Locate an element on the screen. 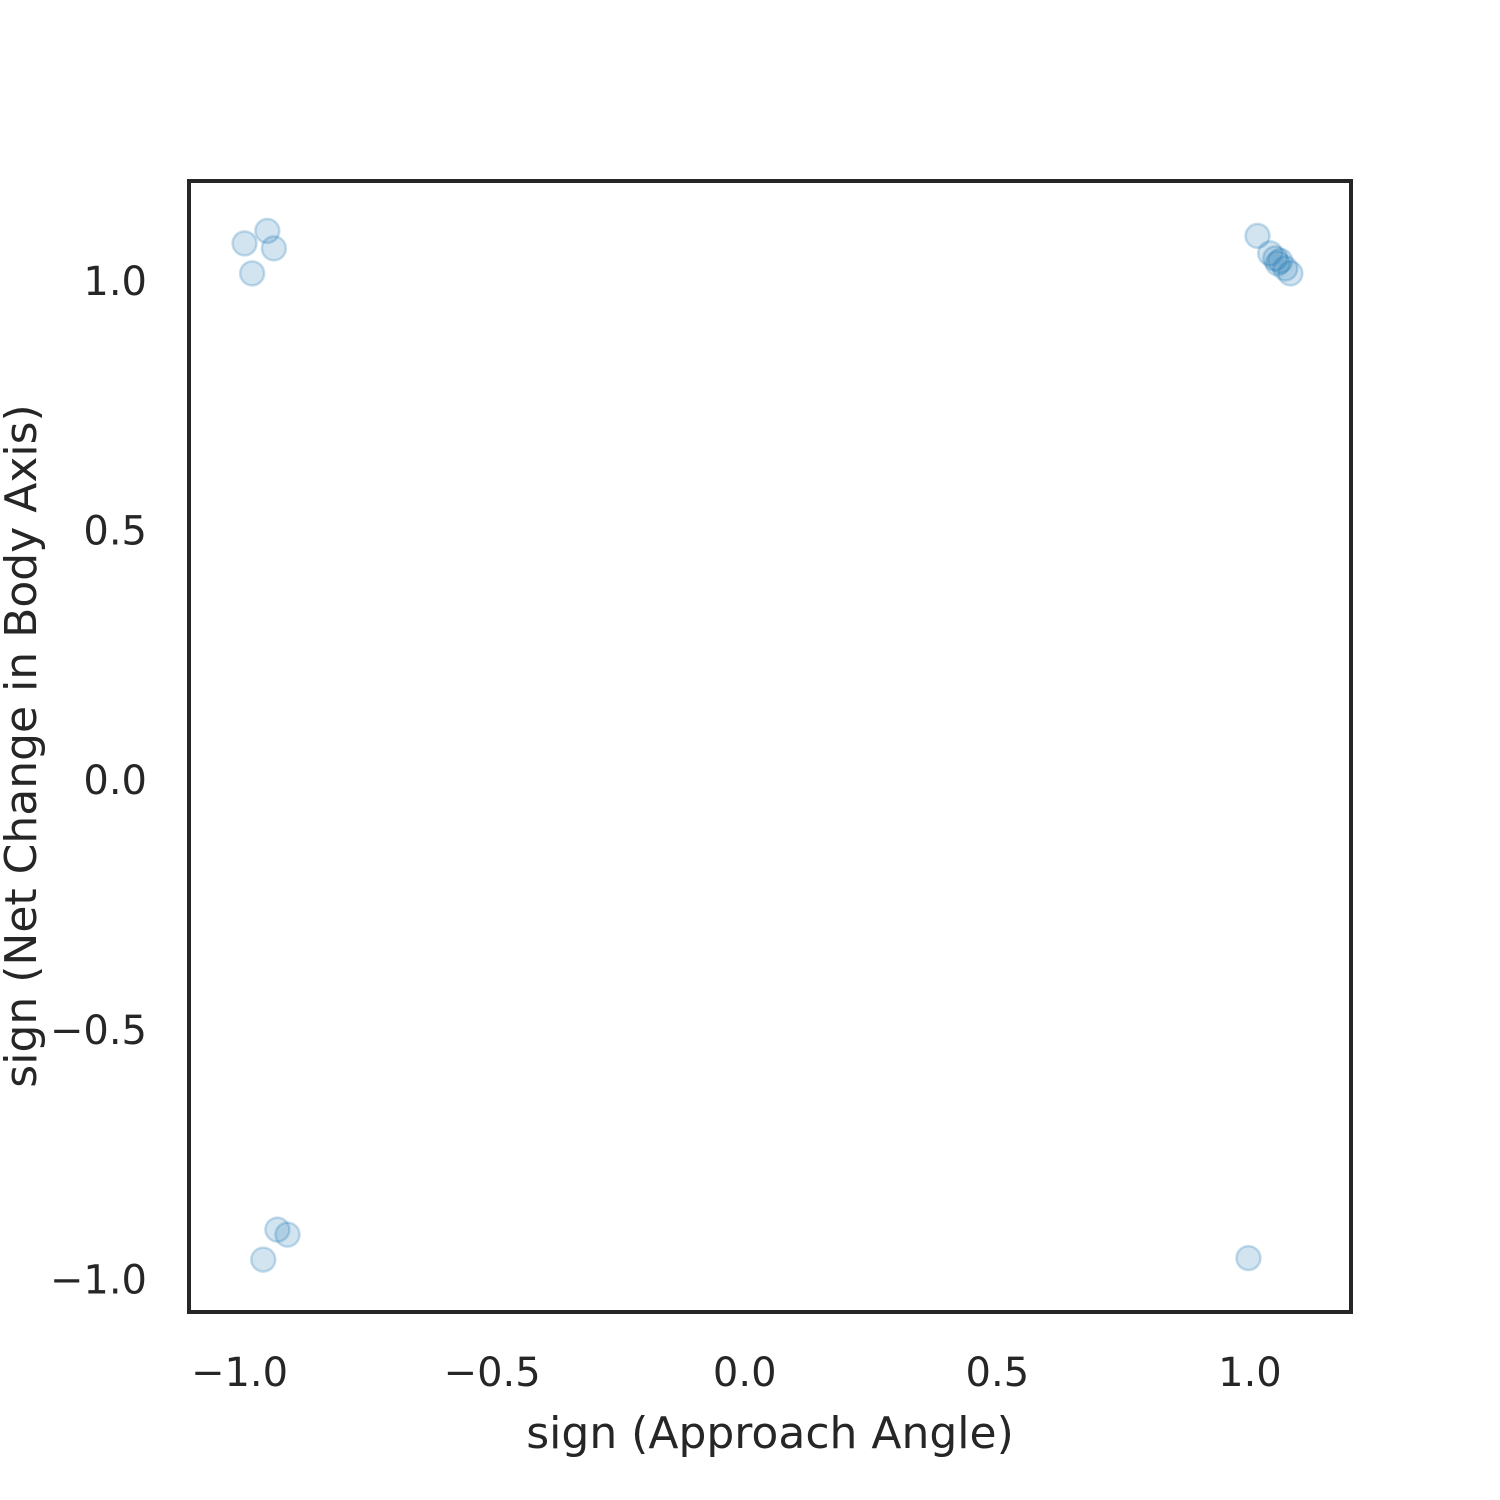  x-tick-label: −0.5 is located at coordinates (492, 1373).